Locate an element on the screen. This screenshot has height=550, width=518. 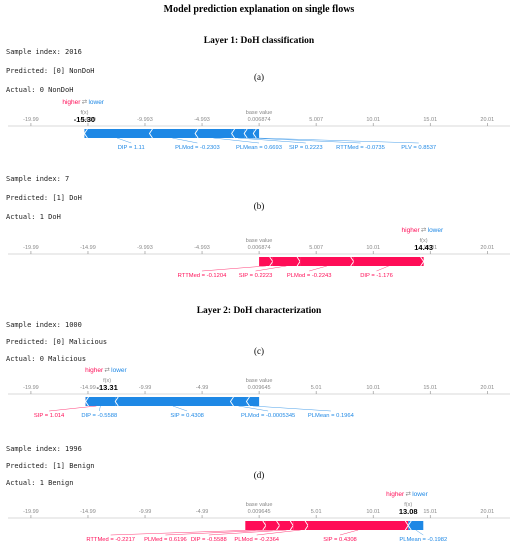
panel-d-predicted: Predicted: [1] Benign is located at coordinates (50, 466).